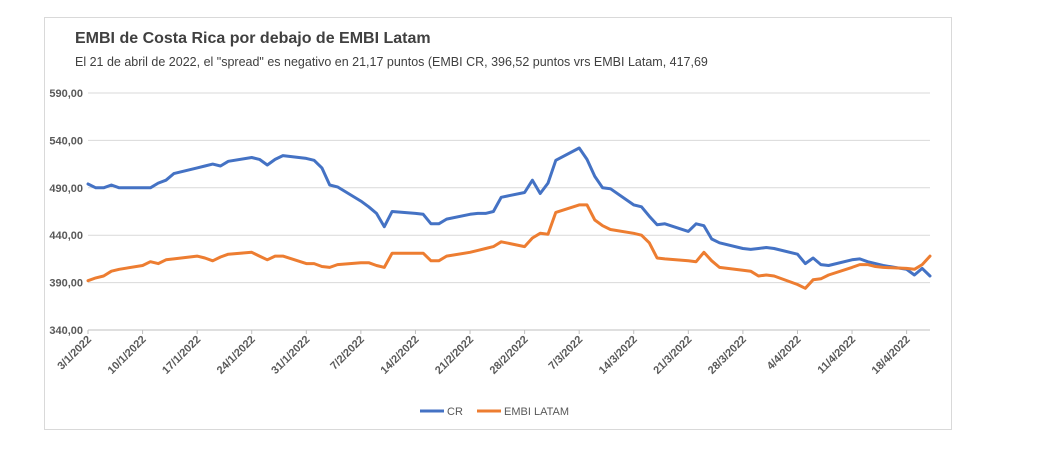 The width and height of the screenshot is (1038, 456). Describe the element at coordinates (618, 355) in the screenshot. I see `x-tick-label: 14/3/2022` at that location.